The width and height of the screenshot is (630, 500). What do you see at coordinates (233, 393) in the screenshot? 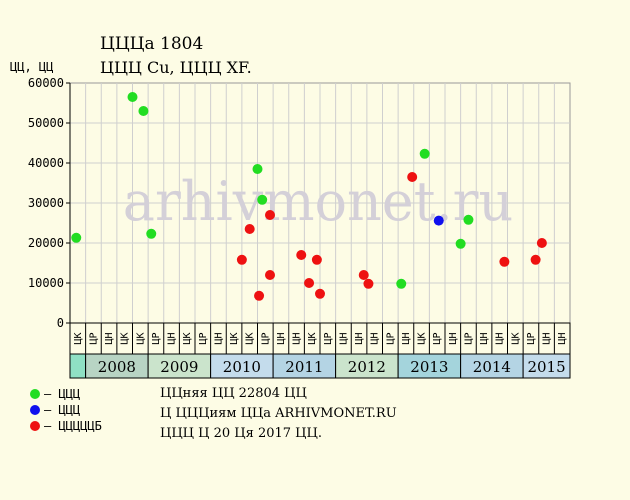
I see `note-line: ЦЦняя ЦЦ 22804 ЦЦ` at bounding box center [233, 393].